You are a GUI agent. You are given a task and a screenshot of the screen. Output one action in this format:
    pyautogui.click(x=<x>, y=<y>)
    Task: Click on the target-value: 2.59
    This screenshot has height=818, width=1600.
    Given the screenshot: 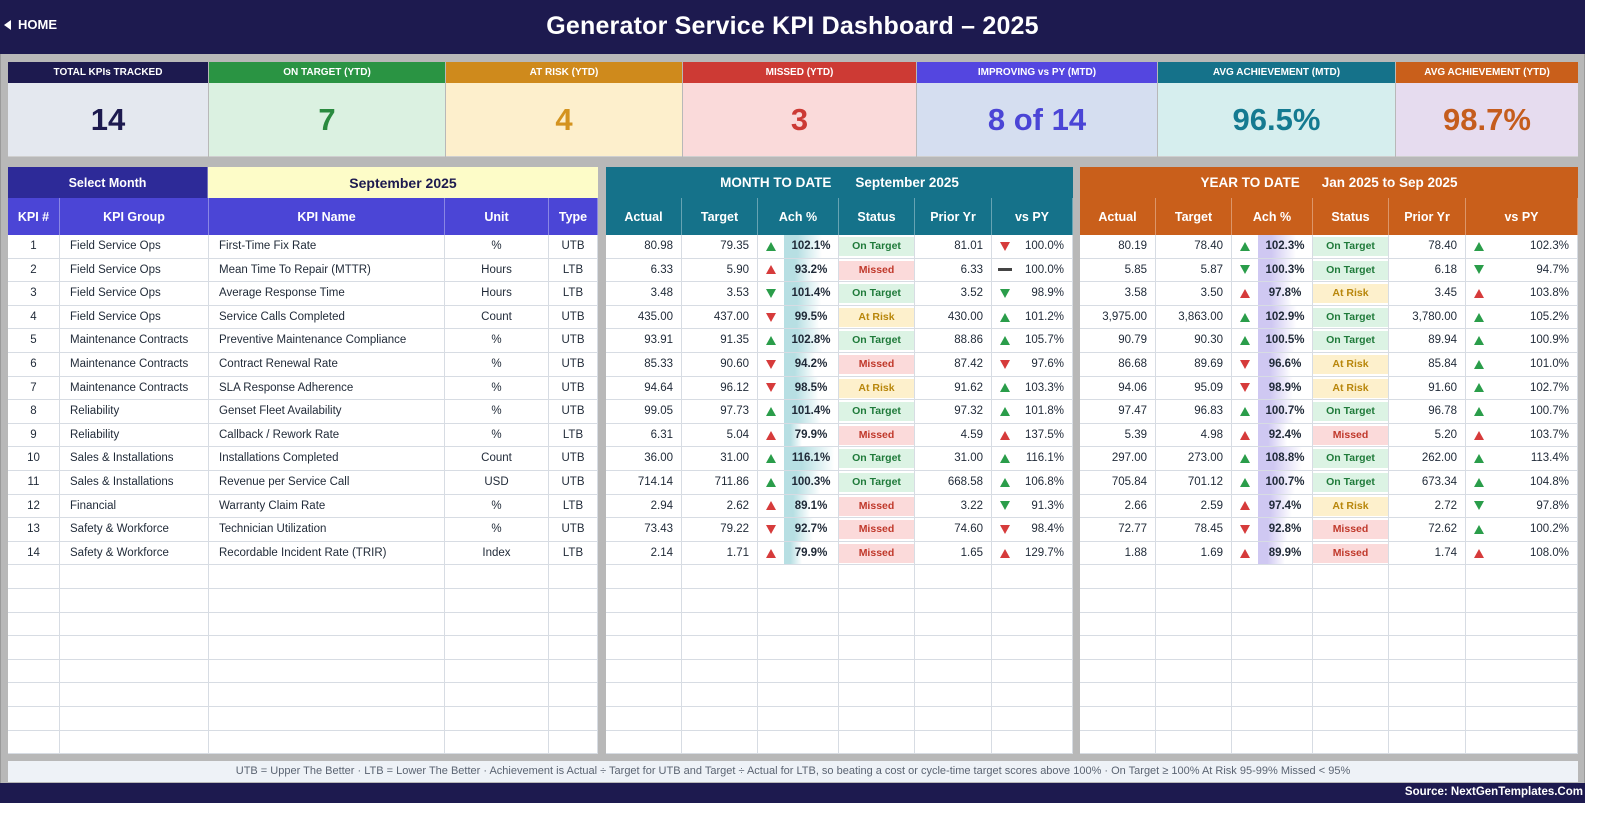 What is the action you would take?
    pyautogui.click(x=1194, y=506)
    